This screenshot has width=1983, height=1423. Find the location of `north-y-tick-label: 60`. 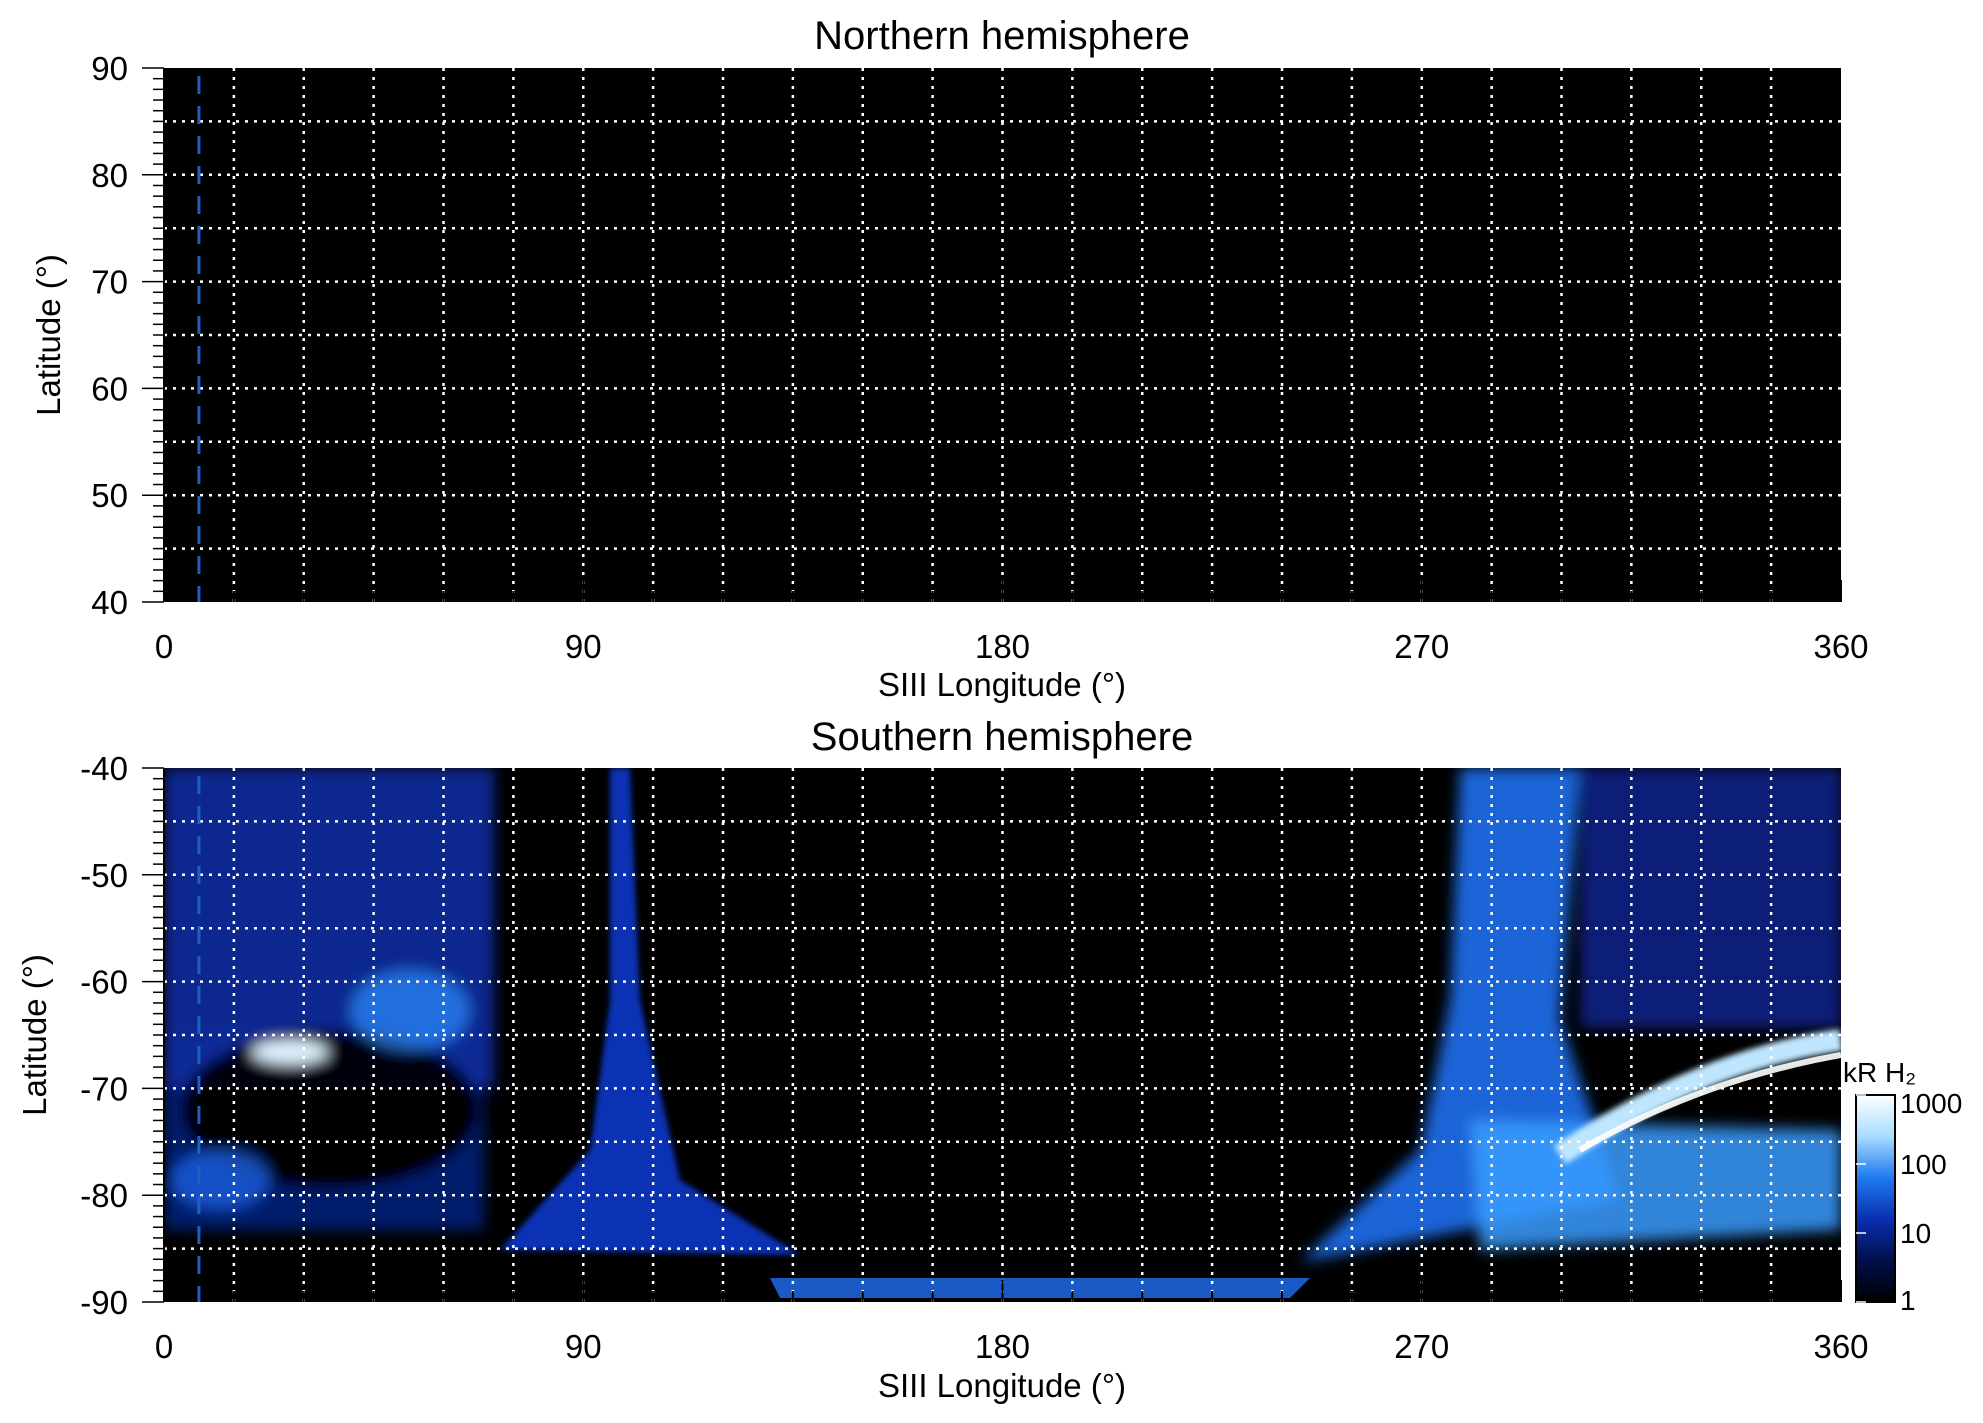

north-y-tick-label: 60 is located at coordinates (109, 388).